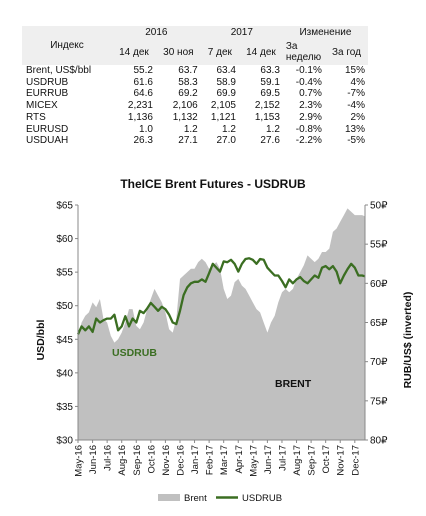 Image resolution: width=426 pixels, height=516 pixels. I want to click on cell-index-name: USDRUB, so click(47, 82).